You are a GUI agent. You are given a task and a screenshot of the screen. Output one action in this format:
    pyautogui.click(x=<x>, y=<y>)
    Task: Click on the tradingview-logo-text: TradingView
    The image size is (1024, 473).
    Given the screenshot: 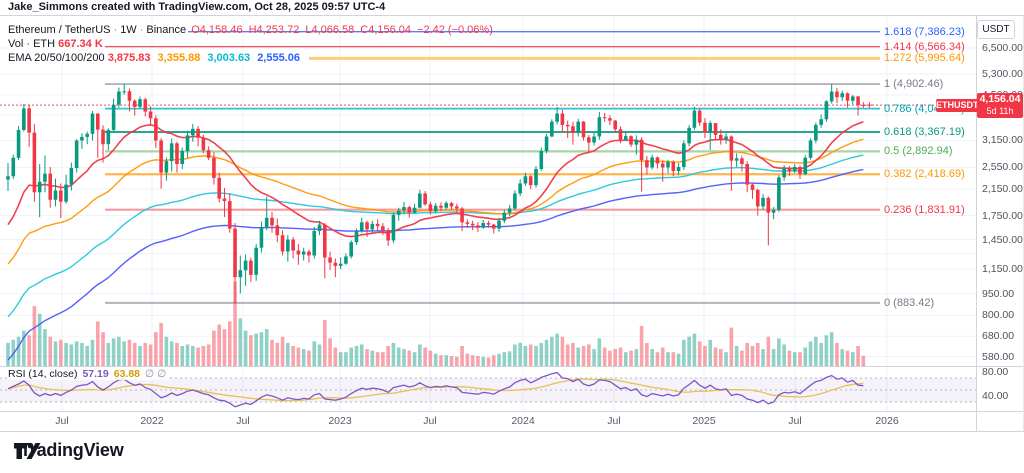 What is the action you would take?
    pyautogui.click(x=72, y=450)
    